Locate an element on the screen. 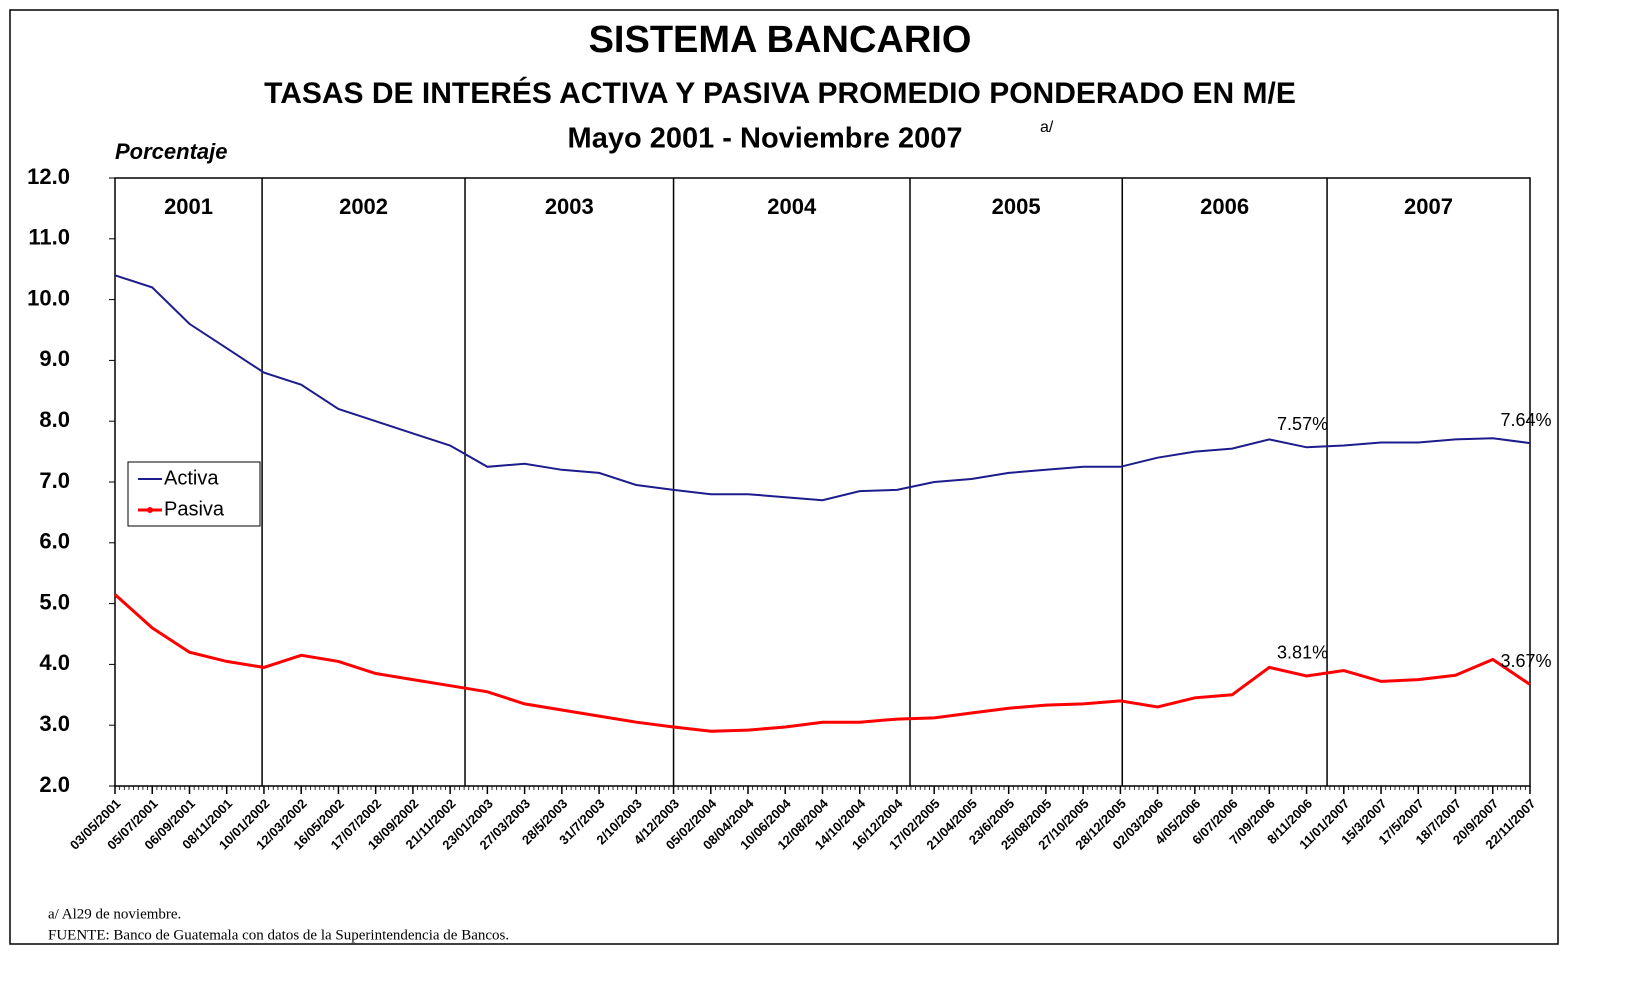  y-tick-label: 10.0 is located at coordinates (48, 297).